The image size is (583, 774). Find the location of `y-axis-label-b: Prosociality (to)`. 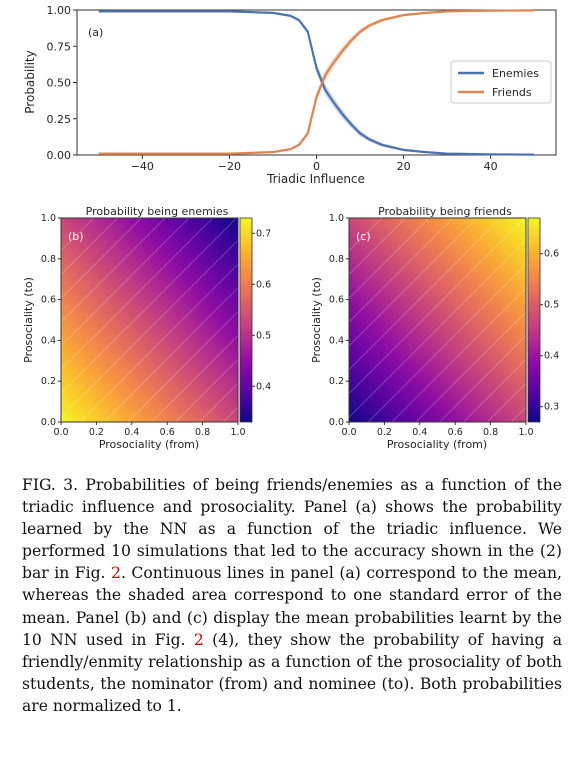

y-axis-label-b: Prosociality (to) is located at coordinates (28, 320).